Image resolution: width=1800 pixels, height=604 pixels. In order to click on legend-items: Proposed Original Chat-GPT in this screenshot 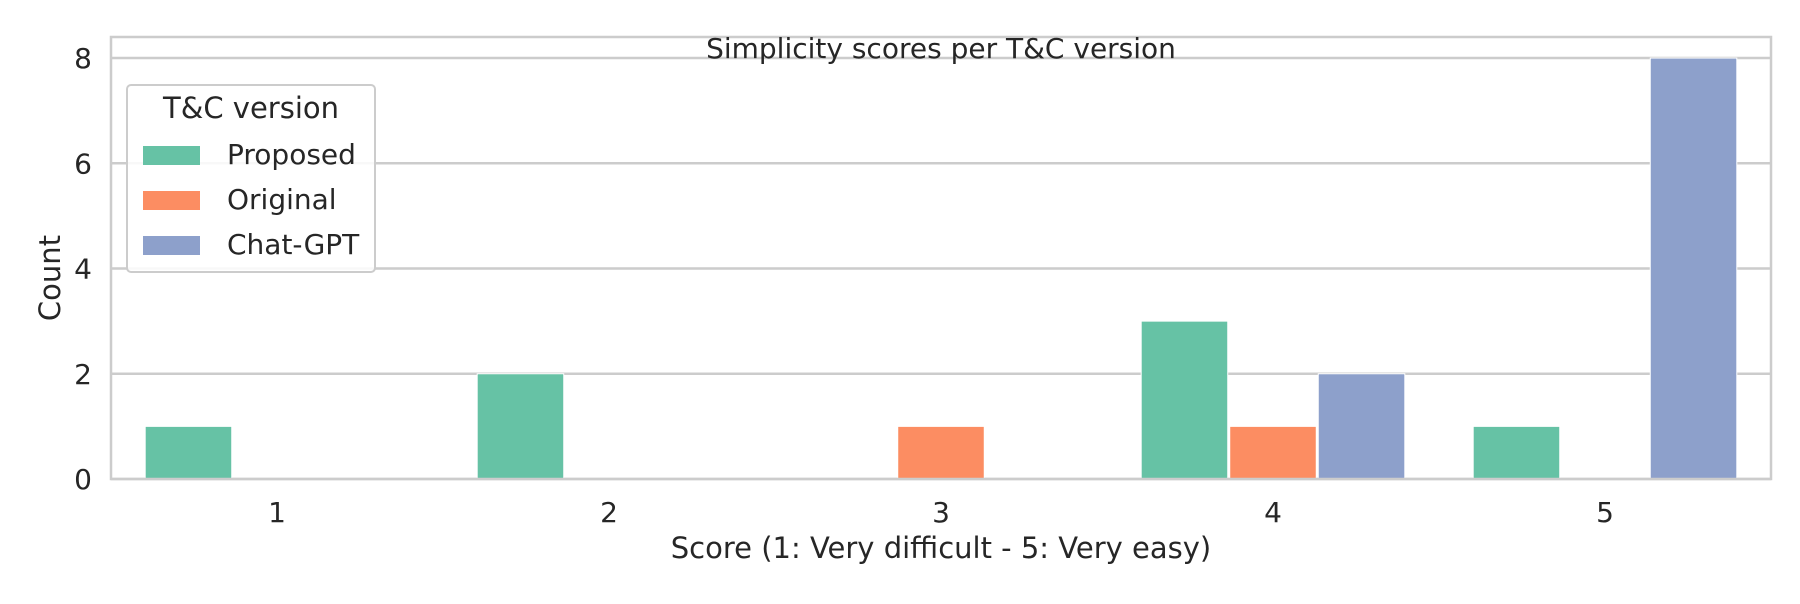, I will do `click(251, 199)`.